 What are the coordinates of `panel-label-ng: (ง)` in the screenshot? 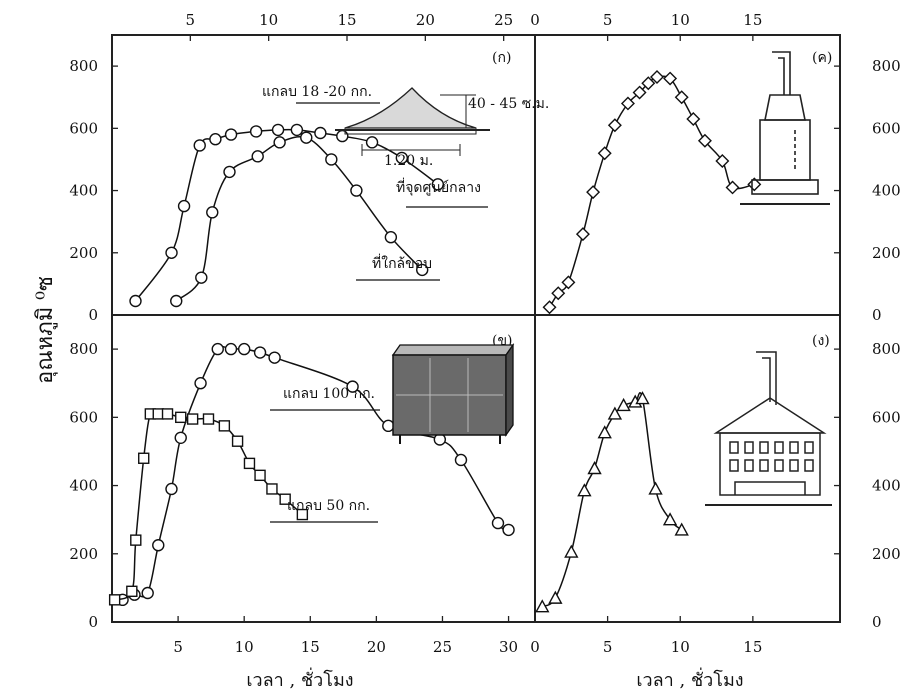 It's located at (821, 341).